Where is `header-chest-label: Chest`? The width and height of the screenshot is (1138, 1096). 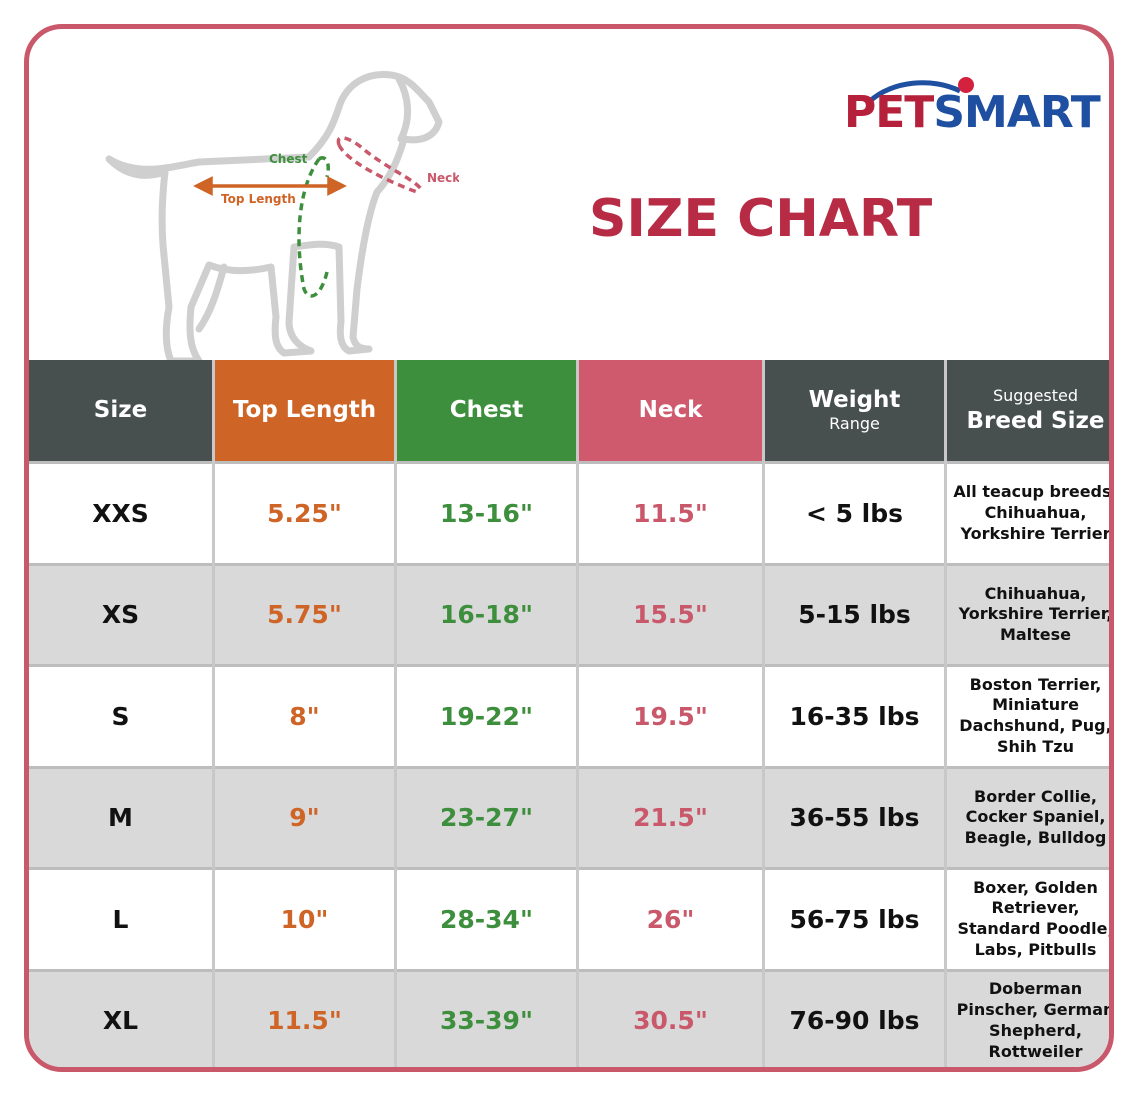 header-chest-label: Chest is located at coordinates (486, 409).